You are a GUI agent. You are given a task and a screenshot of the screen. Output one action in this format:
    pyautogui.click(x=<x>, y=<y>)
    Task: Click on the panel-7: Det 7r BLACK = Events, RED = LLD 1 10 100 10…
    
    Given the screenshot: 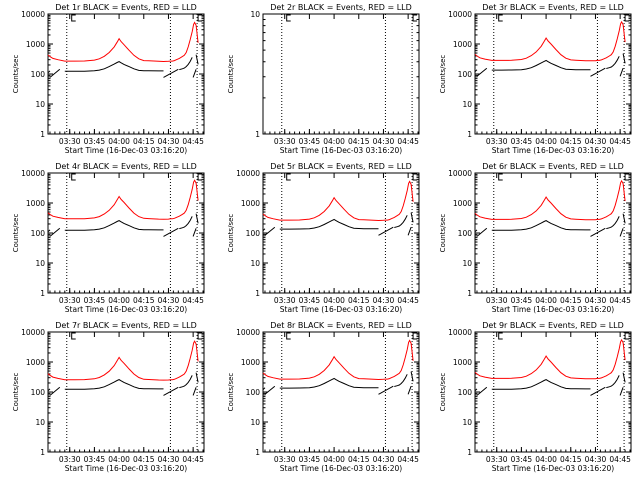 What is the action you would take?
    pyautogui.click(x=108, y=397)
    